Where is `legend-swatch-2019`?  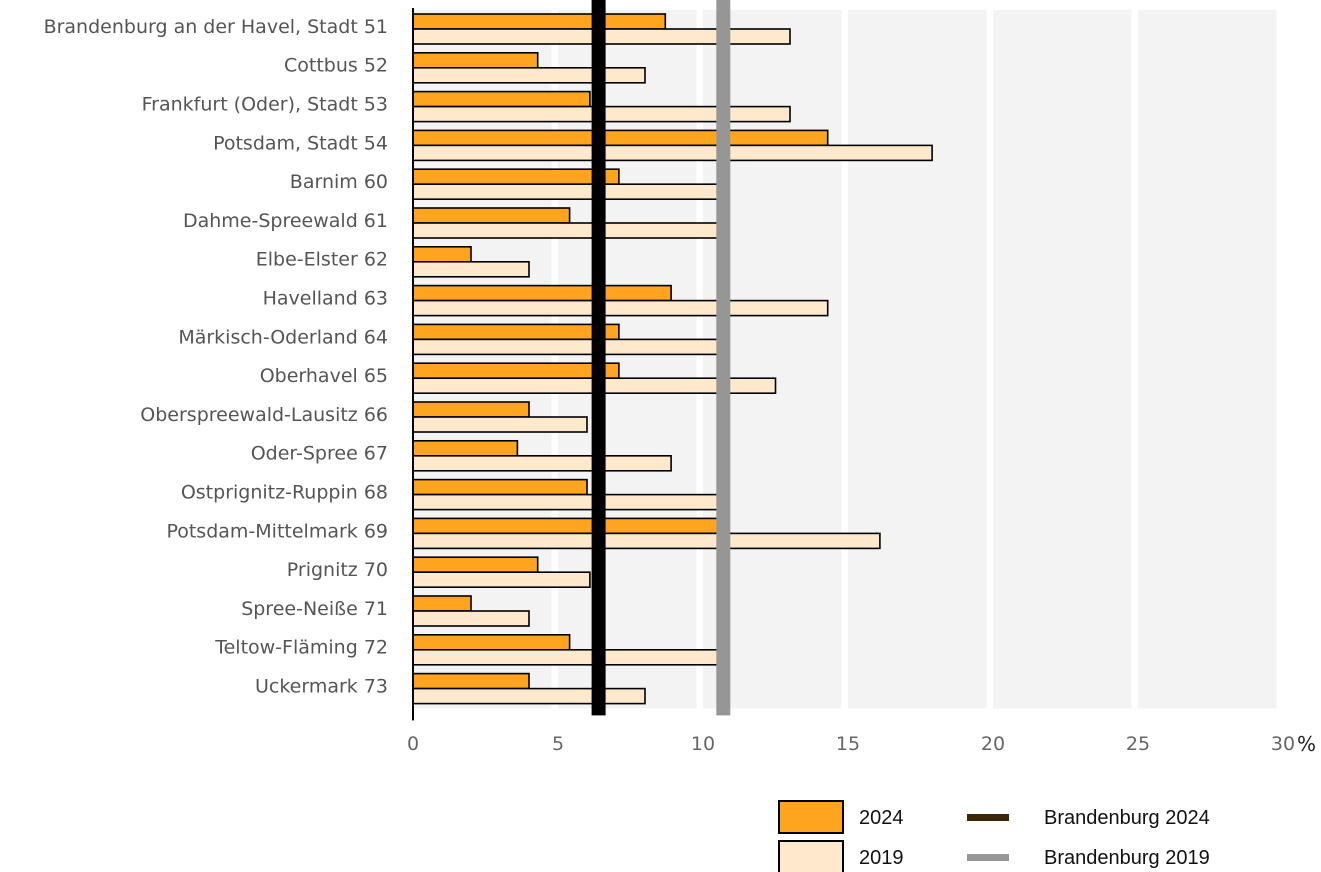
legend-swatch-2019 is located at coordinates (811, 856).